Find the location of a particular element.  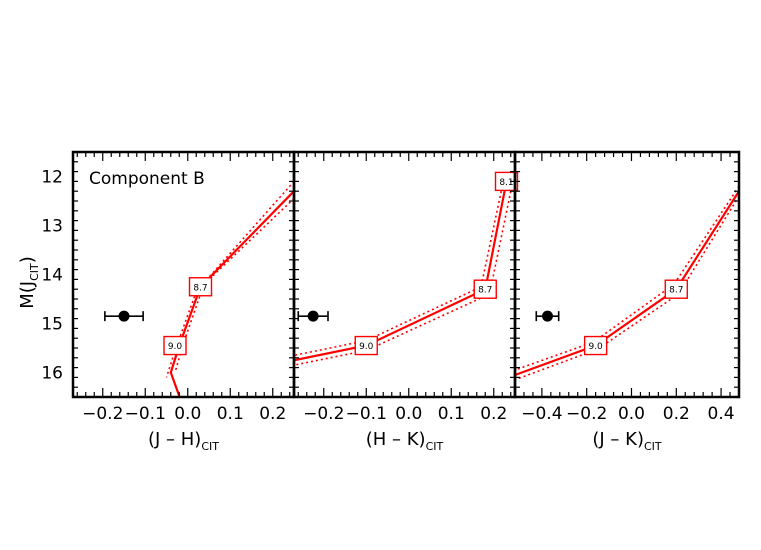

x-axis-label-main: (J – K) is located at coordinates (618, 439).